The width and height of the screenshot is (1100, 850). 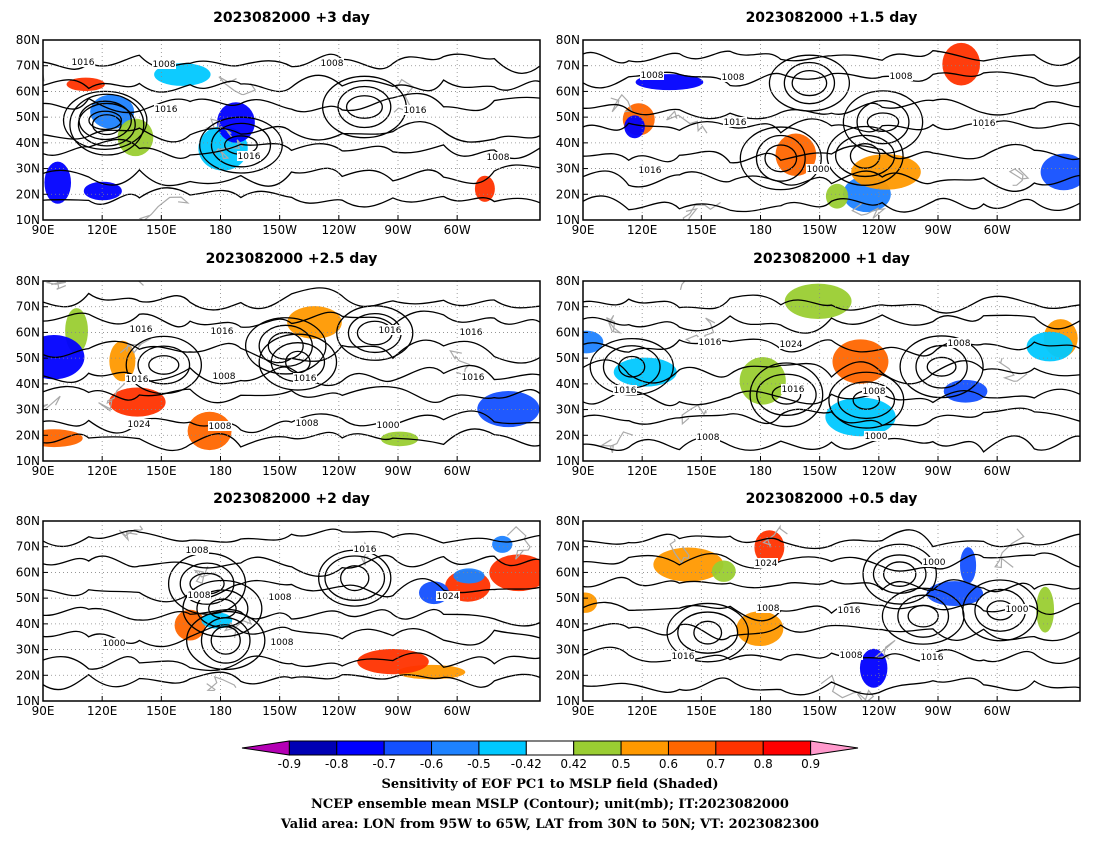 What do you see at coordinates (831, 371) in the screenshot?
I see `panel-field: 1016 1016 1000 1008 1016 1008 1024 1008` at bounding box center [831, 371].